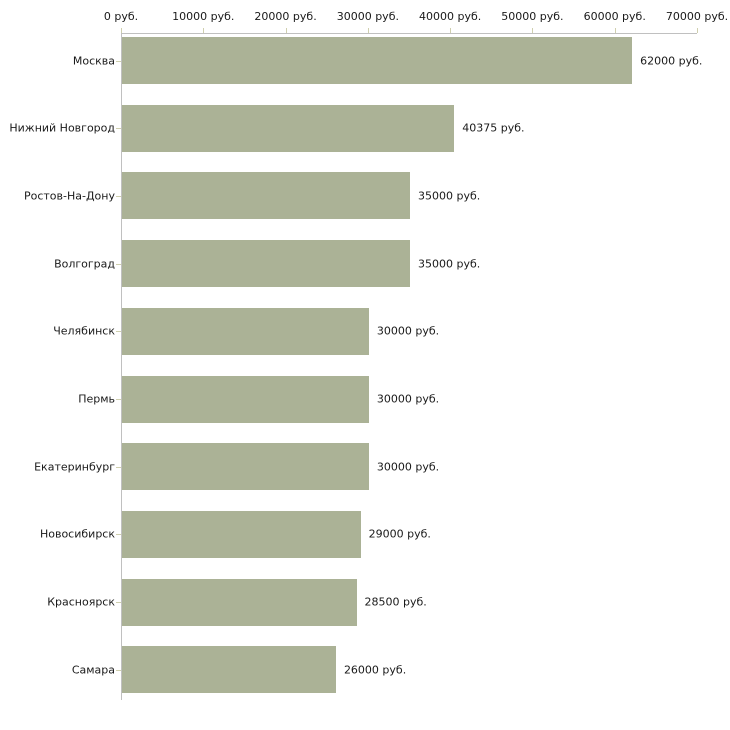 Image resolution: width=730 pixels, height=730 pixels. I want to click on bar-value-label: 29000 руб., so click(399, 534).